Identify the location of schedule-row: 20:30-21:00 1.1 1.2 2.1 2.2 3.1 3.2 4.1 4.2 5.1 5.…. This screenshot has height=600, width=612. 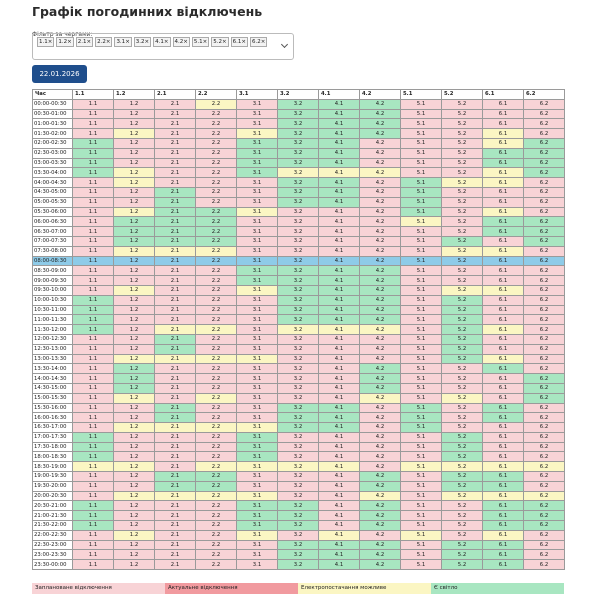
(298, 506).